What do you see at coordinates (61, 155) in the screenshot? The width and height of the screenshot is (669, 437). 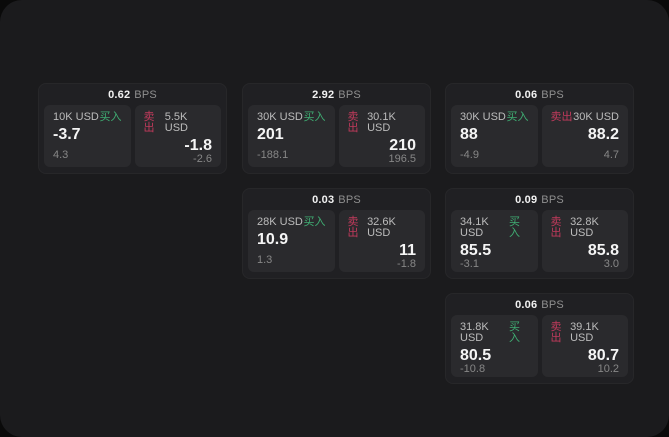 I see `buy-delta: 4.3` at bounding box center [61, 155].